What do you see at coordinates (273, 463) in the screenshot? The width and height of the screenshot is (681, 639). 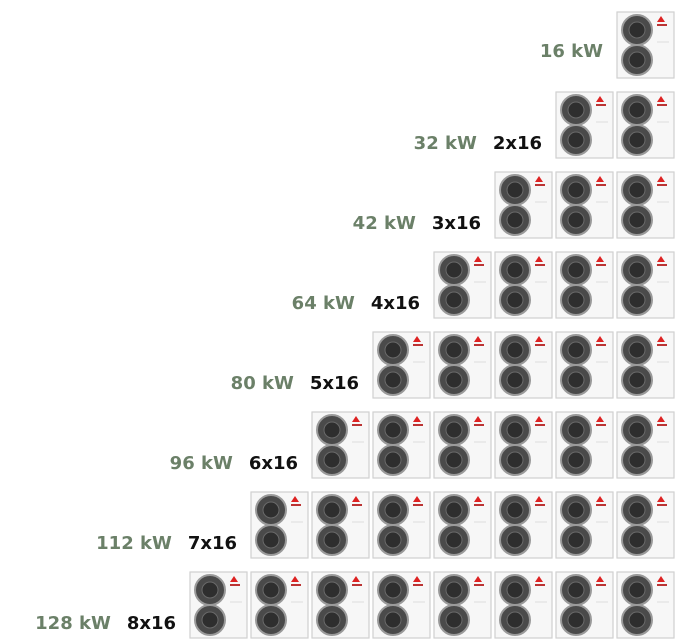 I see `combo-label: 6x16` at bounding box center [273, 463].